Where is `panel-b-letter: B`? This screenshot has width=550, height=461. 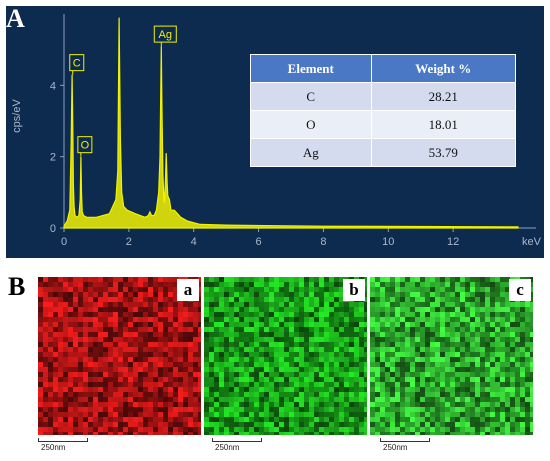 panel-b-letter: B is located at coordinates (17, 286).